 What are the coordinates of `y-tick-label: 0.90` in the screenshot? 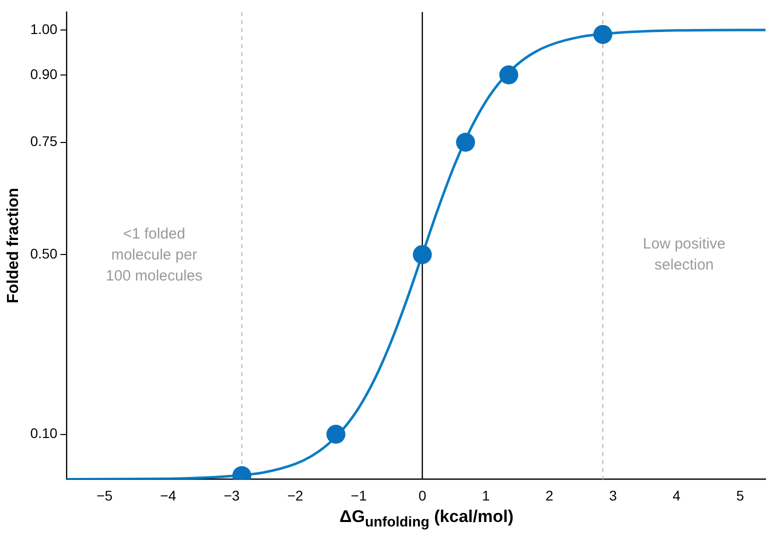 It's located at (44, 74).